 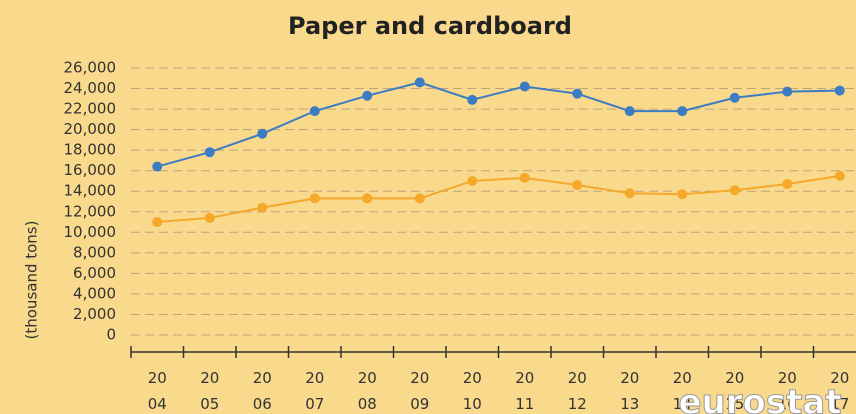 What do you see at coordinates (430, 26) in the screenshot?
I see `chart-title: Paper and cardboard` at bounding box center [430, 26].